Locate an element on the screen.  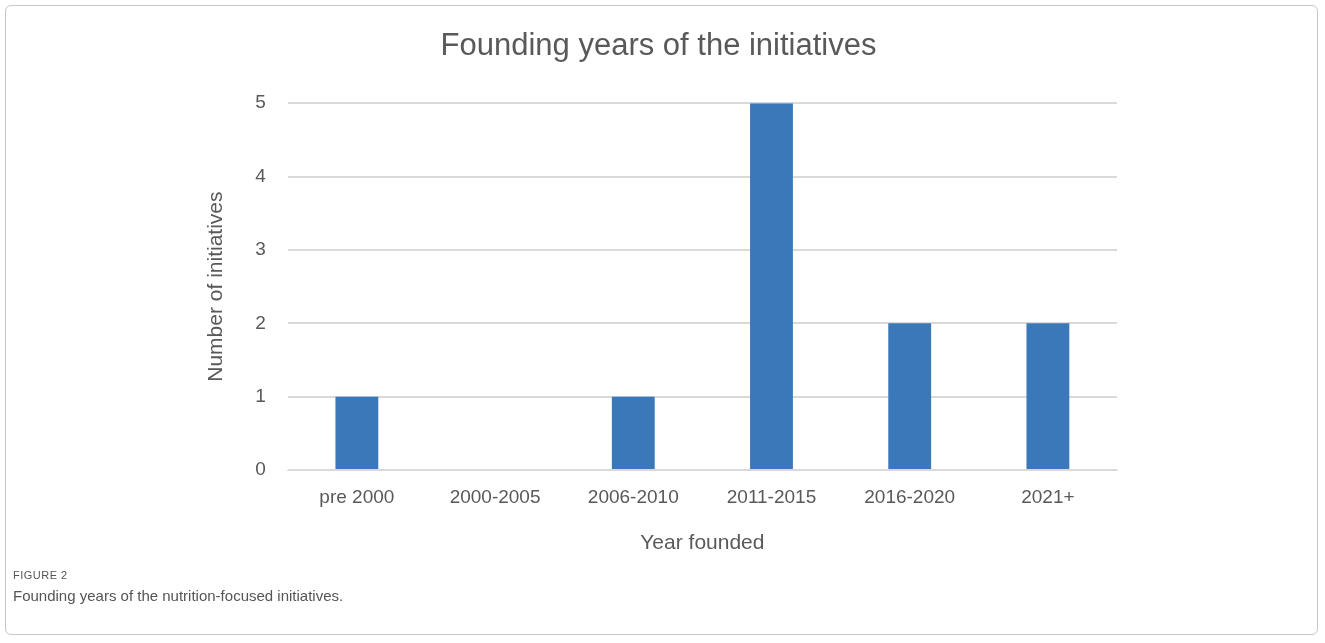
x-tick-label: 2016-2020 is located at coordinates (910, 496).